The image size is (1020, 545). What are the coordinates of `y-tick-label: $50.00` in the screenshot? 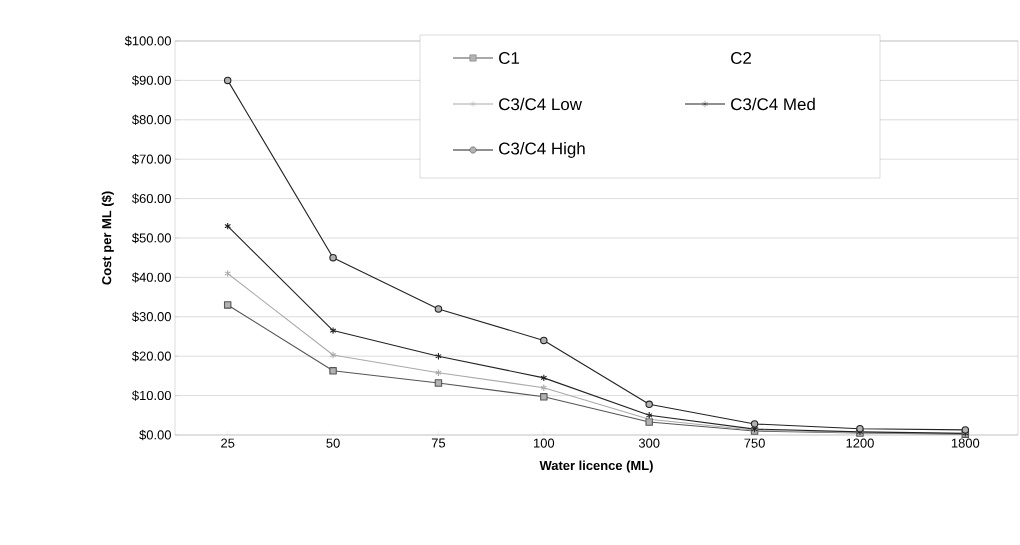 It's located at (151, 238).